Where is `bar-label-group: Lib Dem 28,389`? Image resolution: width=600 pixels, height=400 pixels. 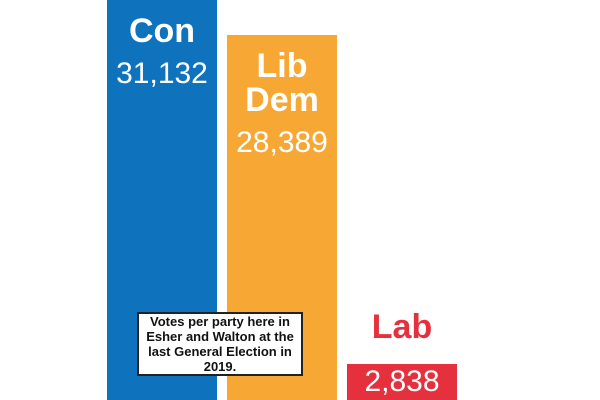 bar-label-group: Lib Dem 28,389 is located at coordinates (282, 106).